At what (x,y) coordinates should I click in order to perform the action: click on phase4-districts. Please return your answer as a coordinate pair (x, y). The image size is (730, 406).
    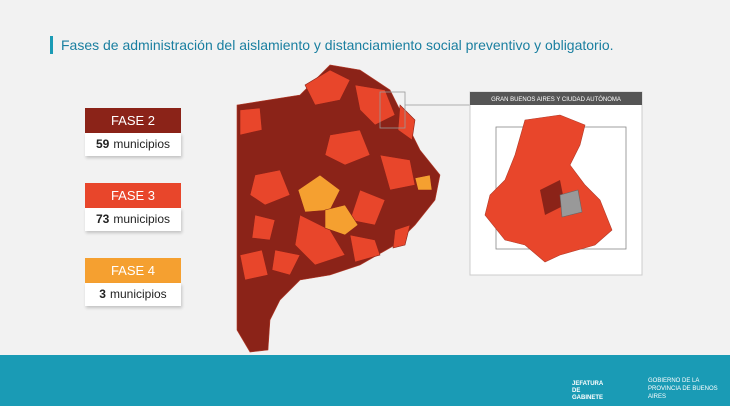
    Looking at the image, I should click on (365, 205).